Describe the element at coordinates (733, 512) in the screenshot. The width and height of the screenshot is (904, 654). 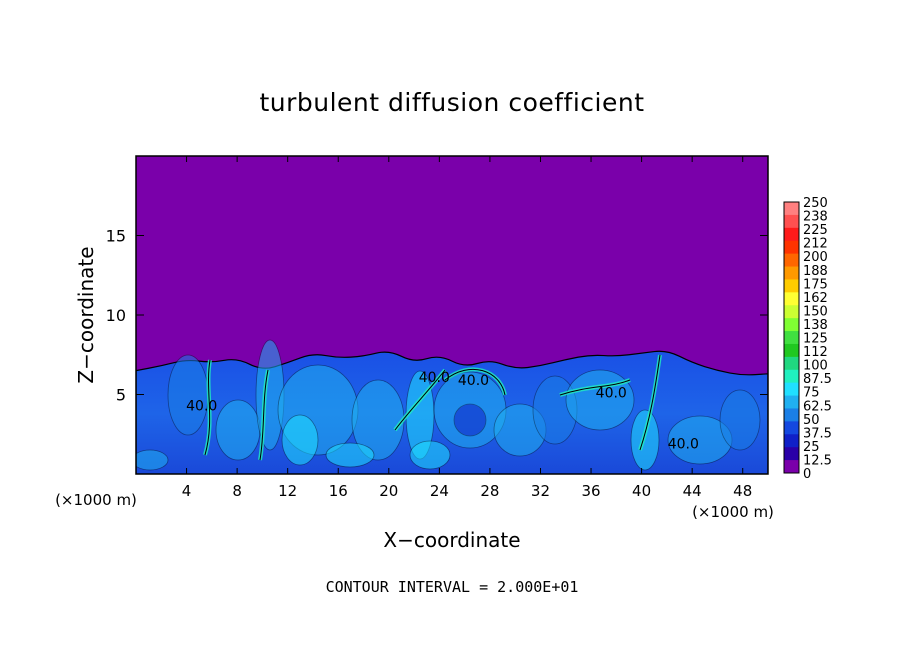
I see `x-unit-right: (×1000 m)` at that location.